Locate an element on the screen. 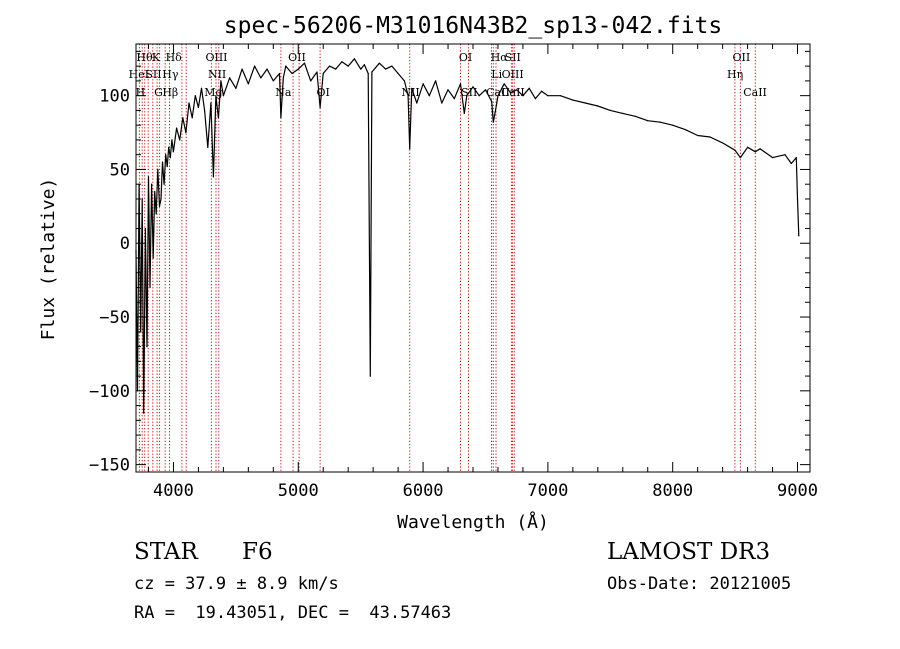 Image resolution: width=900 pixels, height=649 pixels. y-tick-label: −100 is located at coordinates (109, 392).